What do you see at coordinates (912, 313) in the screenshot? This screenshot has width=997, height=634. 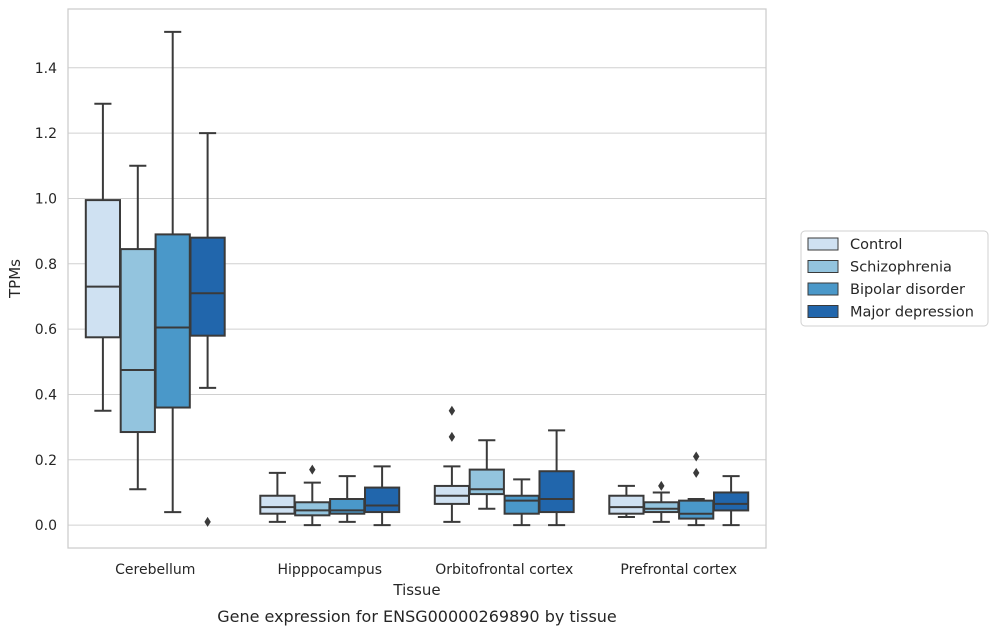 I see `legend-label: Major depression` at bounding box center [912, 313].